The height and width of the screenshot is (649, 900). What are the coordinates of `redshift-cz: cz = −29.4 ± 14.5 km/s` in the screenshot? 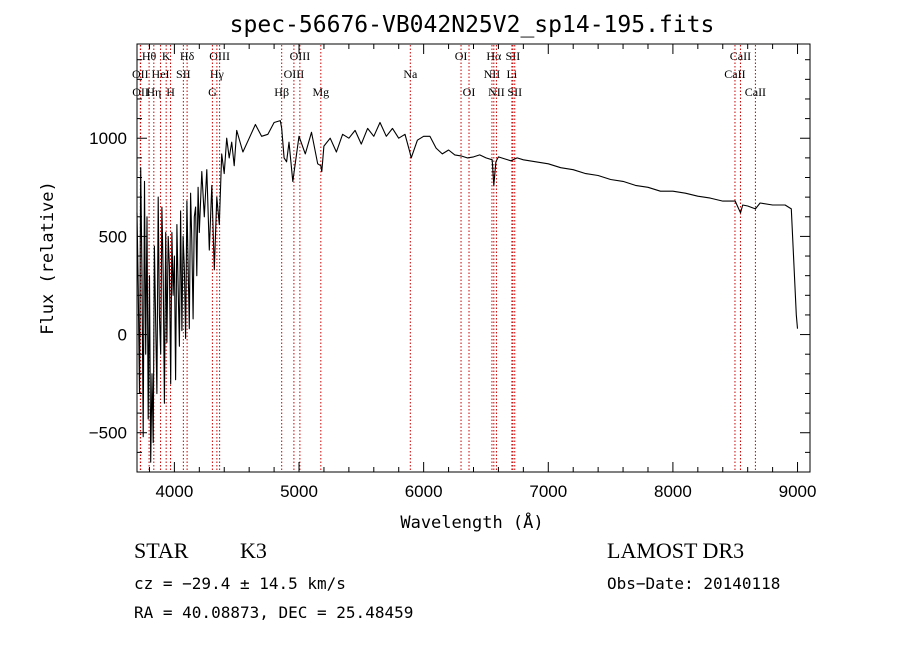 It's located at (240, 583).